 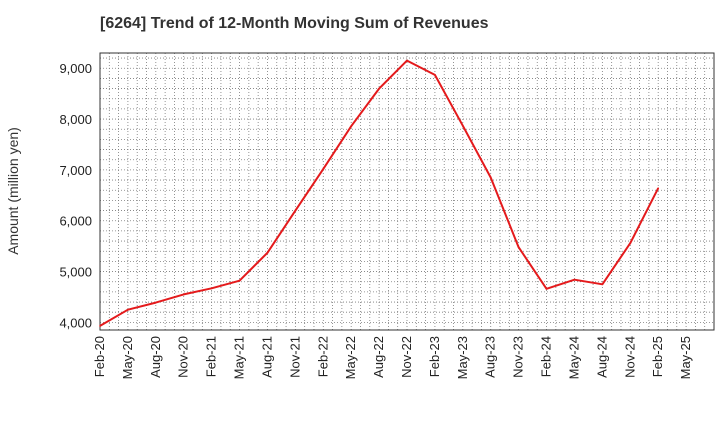 I want to click on x-tick-label: May-20, so click(x=127, y=357).